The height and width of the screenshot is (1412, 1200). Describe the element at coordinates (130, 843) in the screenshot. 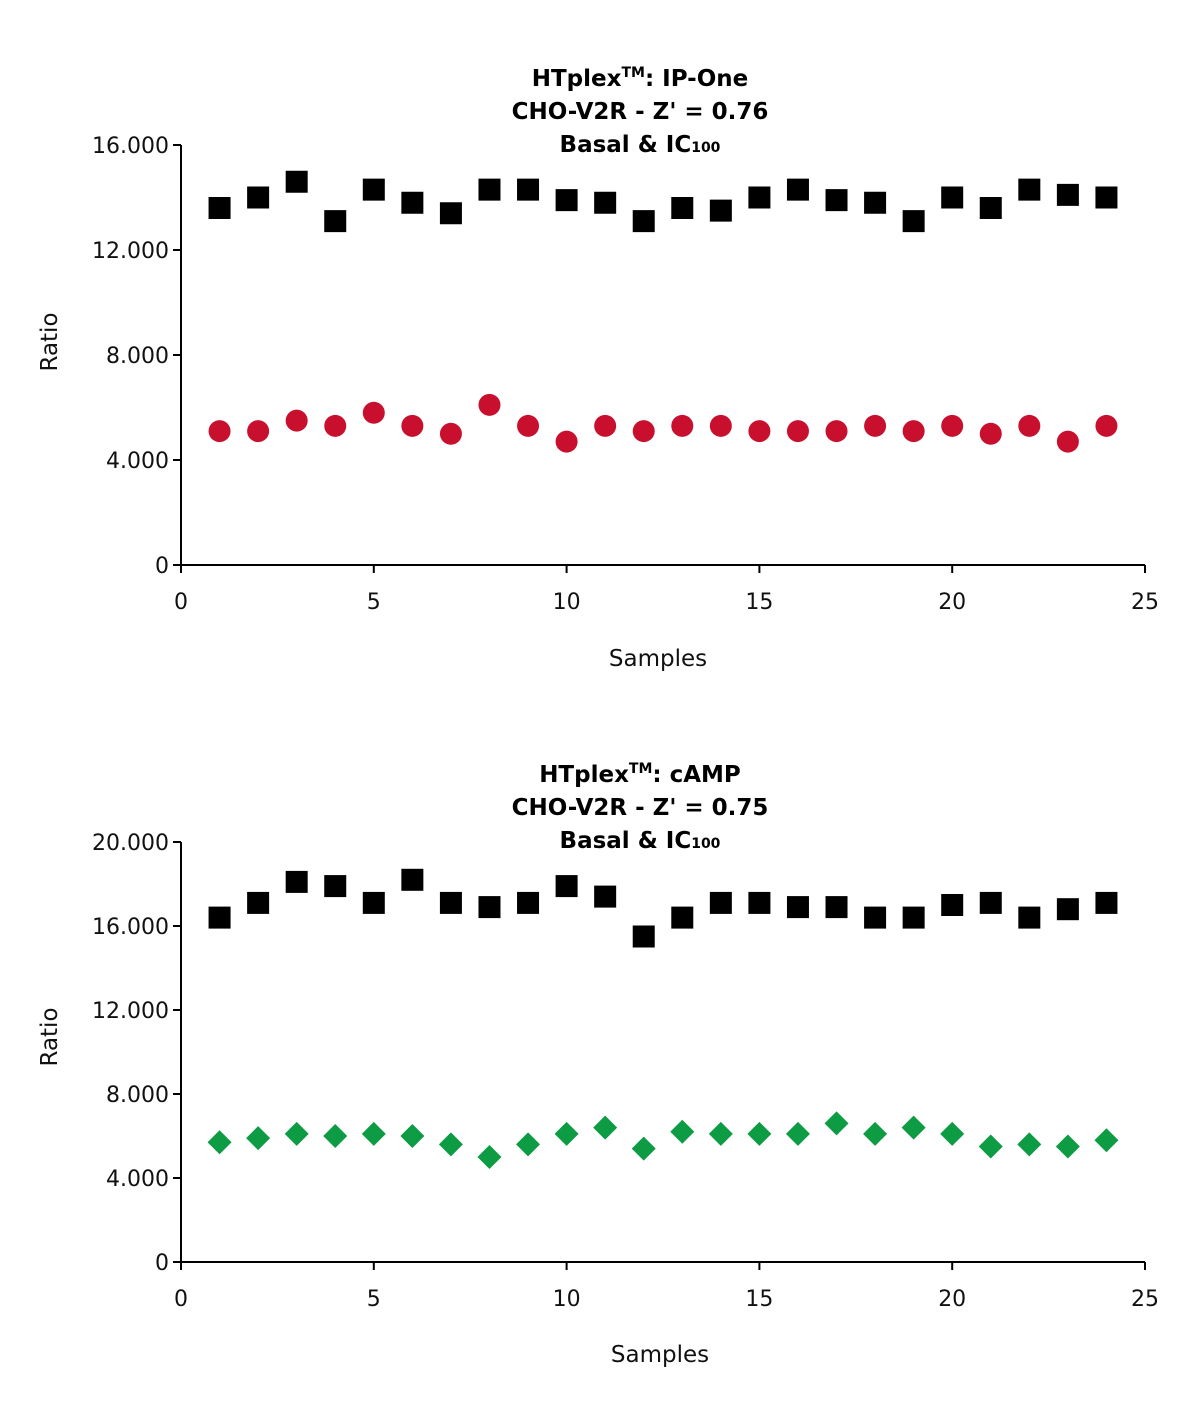

I see `y-tick-label: 20.000` at that location.